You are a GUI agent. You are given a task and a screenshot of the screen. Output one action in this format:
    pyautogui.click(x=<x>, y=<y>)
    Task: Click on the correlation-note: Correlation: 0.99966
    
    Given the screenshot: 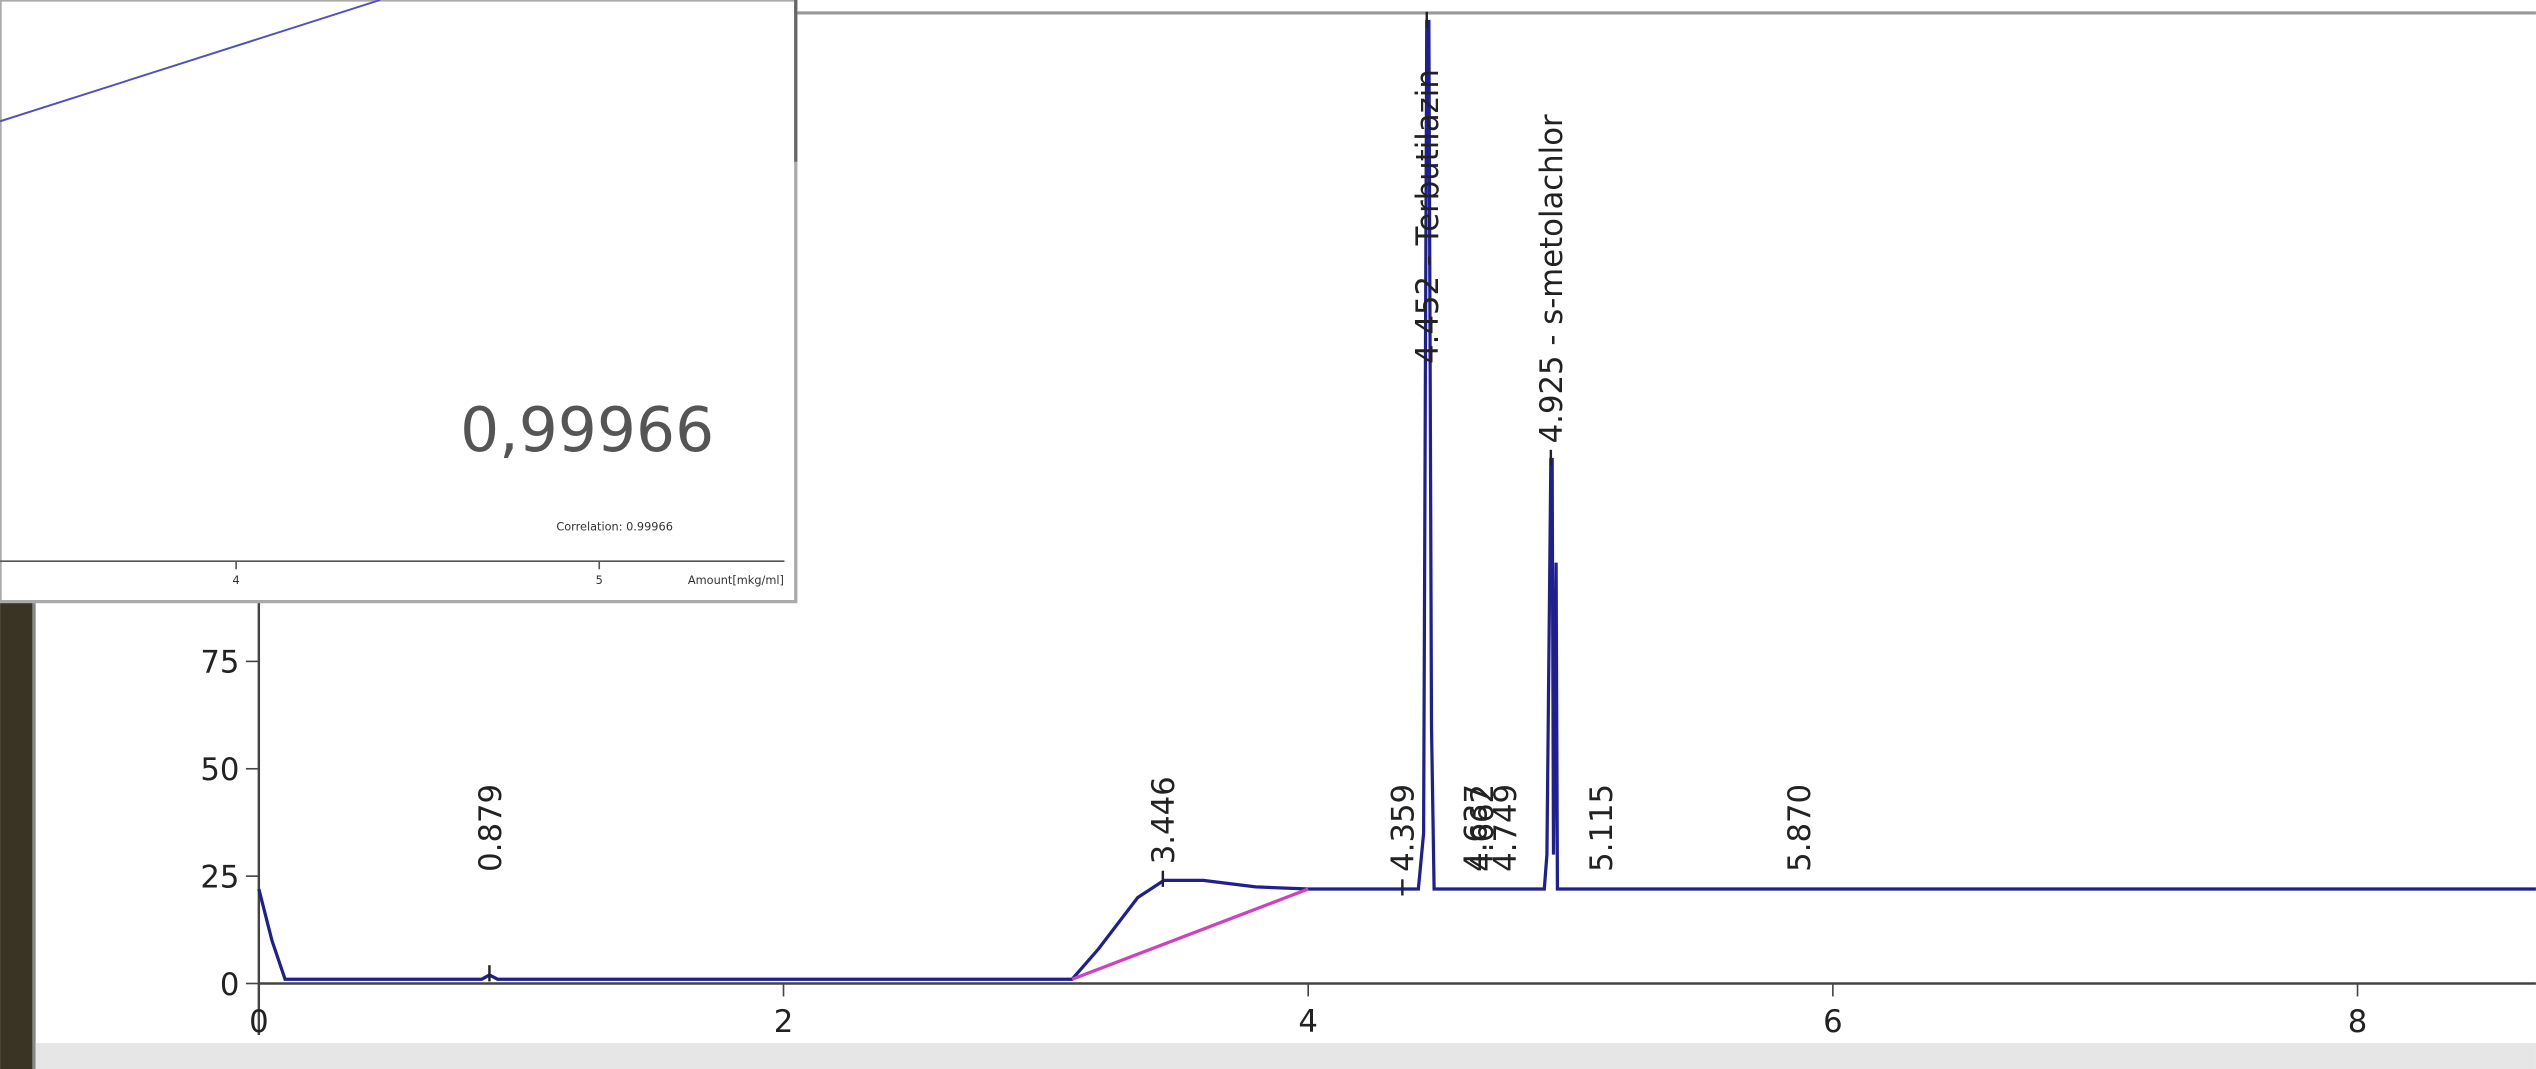 What is the action you would take?
    pyautogui.click(x=614, y=526)
    